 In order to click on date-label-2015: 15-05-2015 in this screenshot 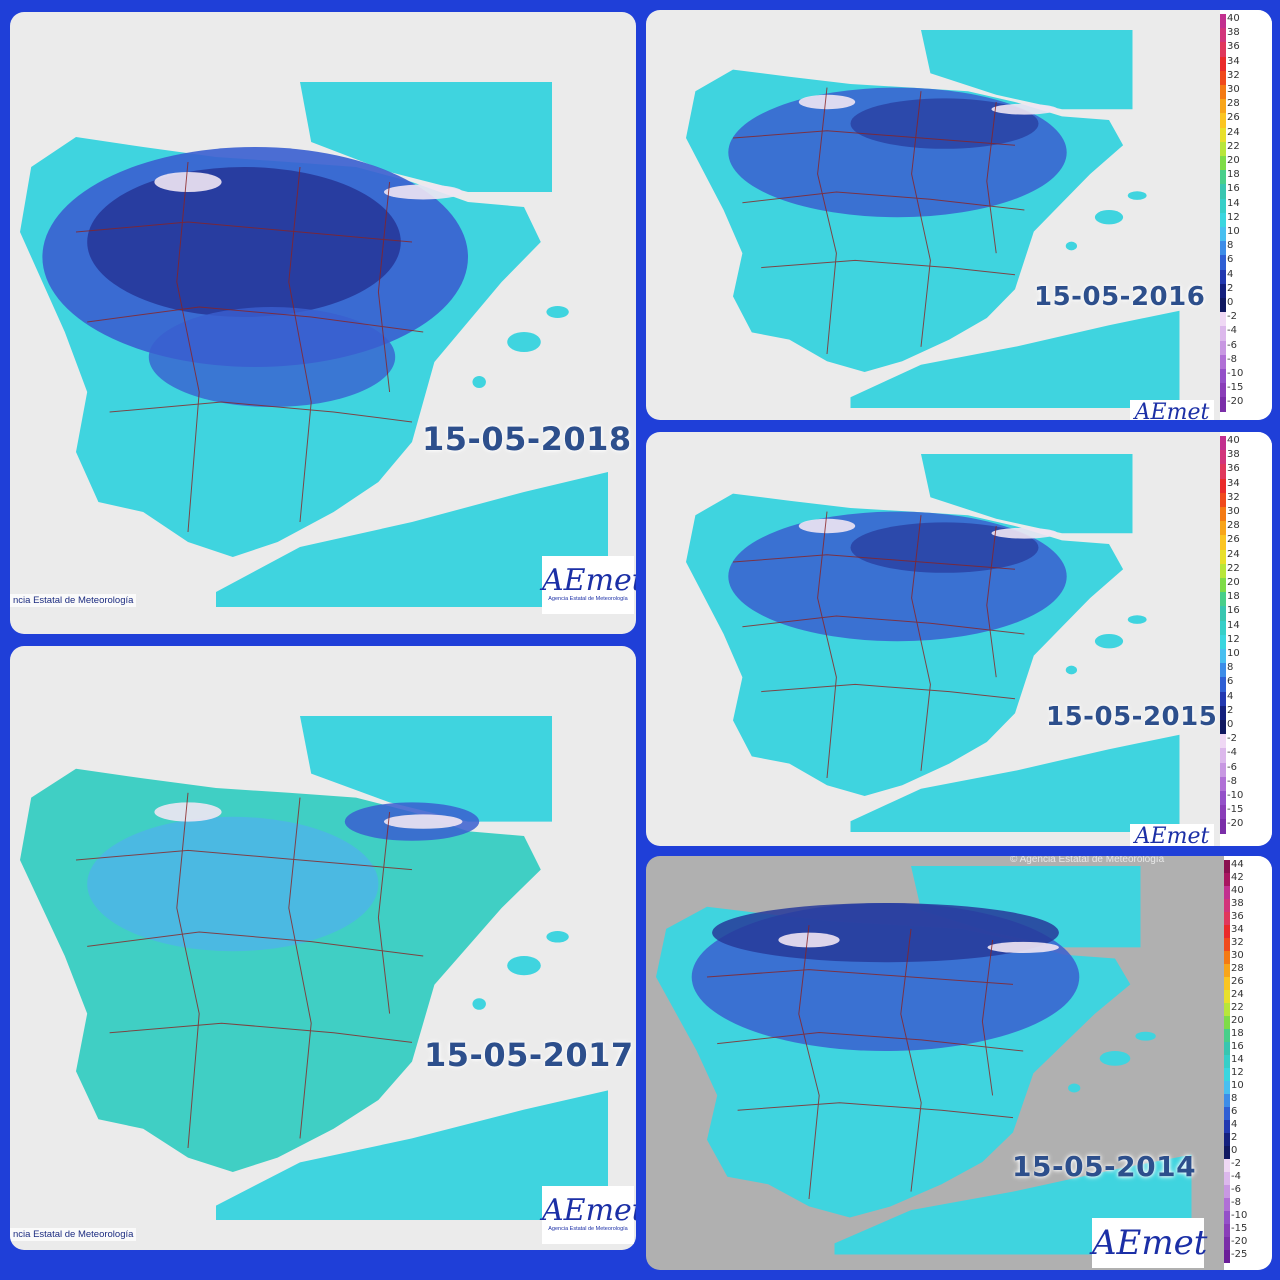, I will do `click(1132, 717)`.